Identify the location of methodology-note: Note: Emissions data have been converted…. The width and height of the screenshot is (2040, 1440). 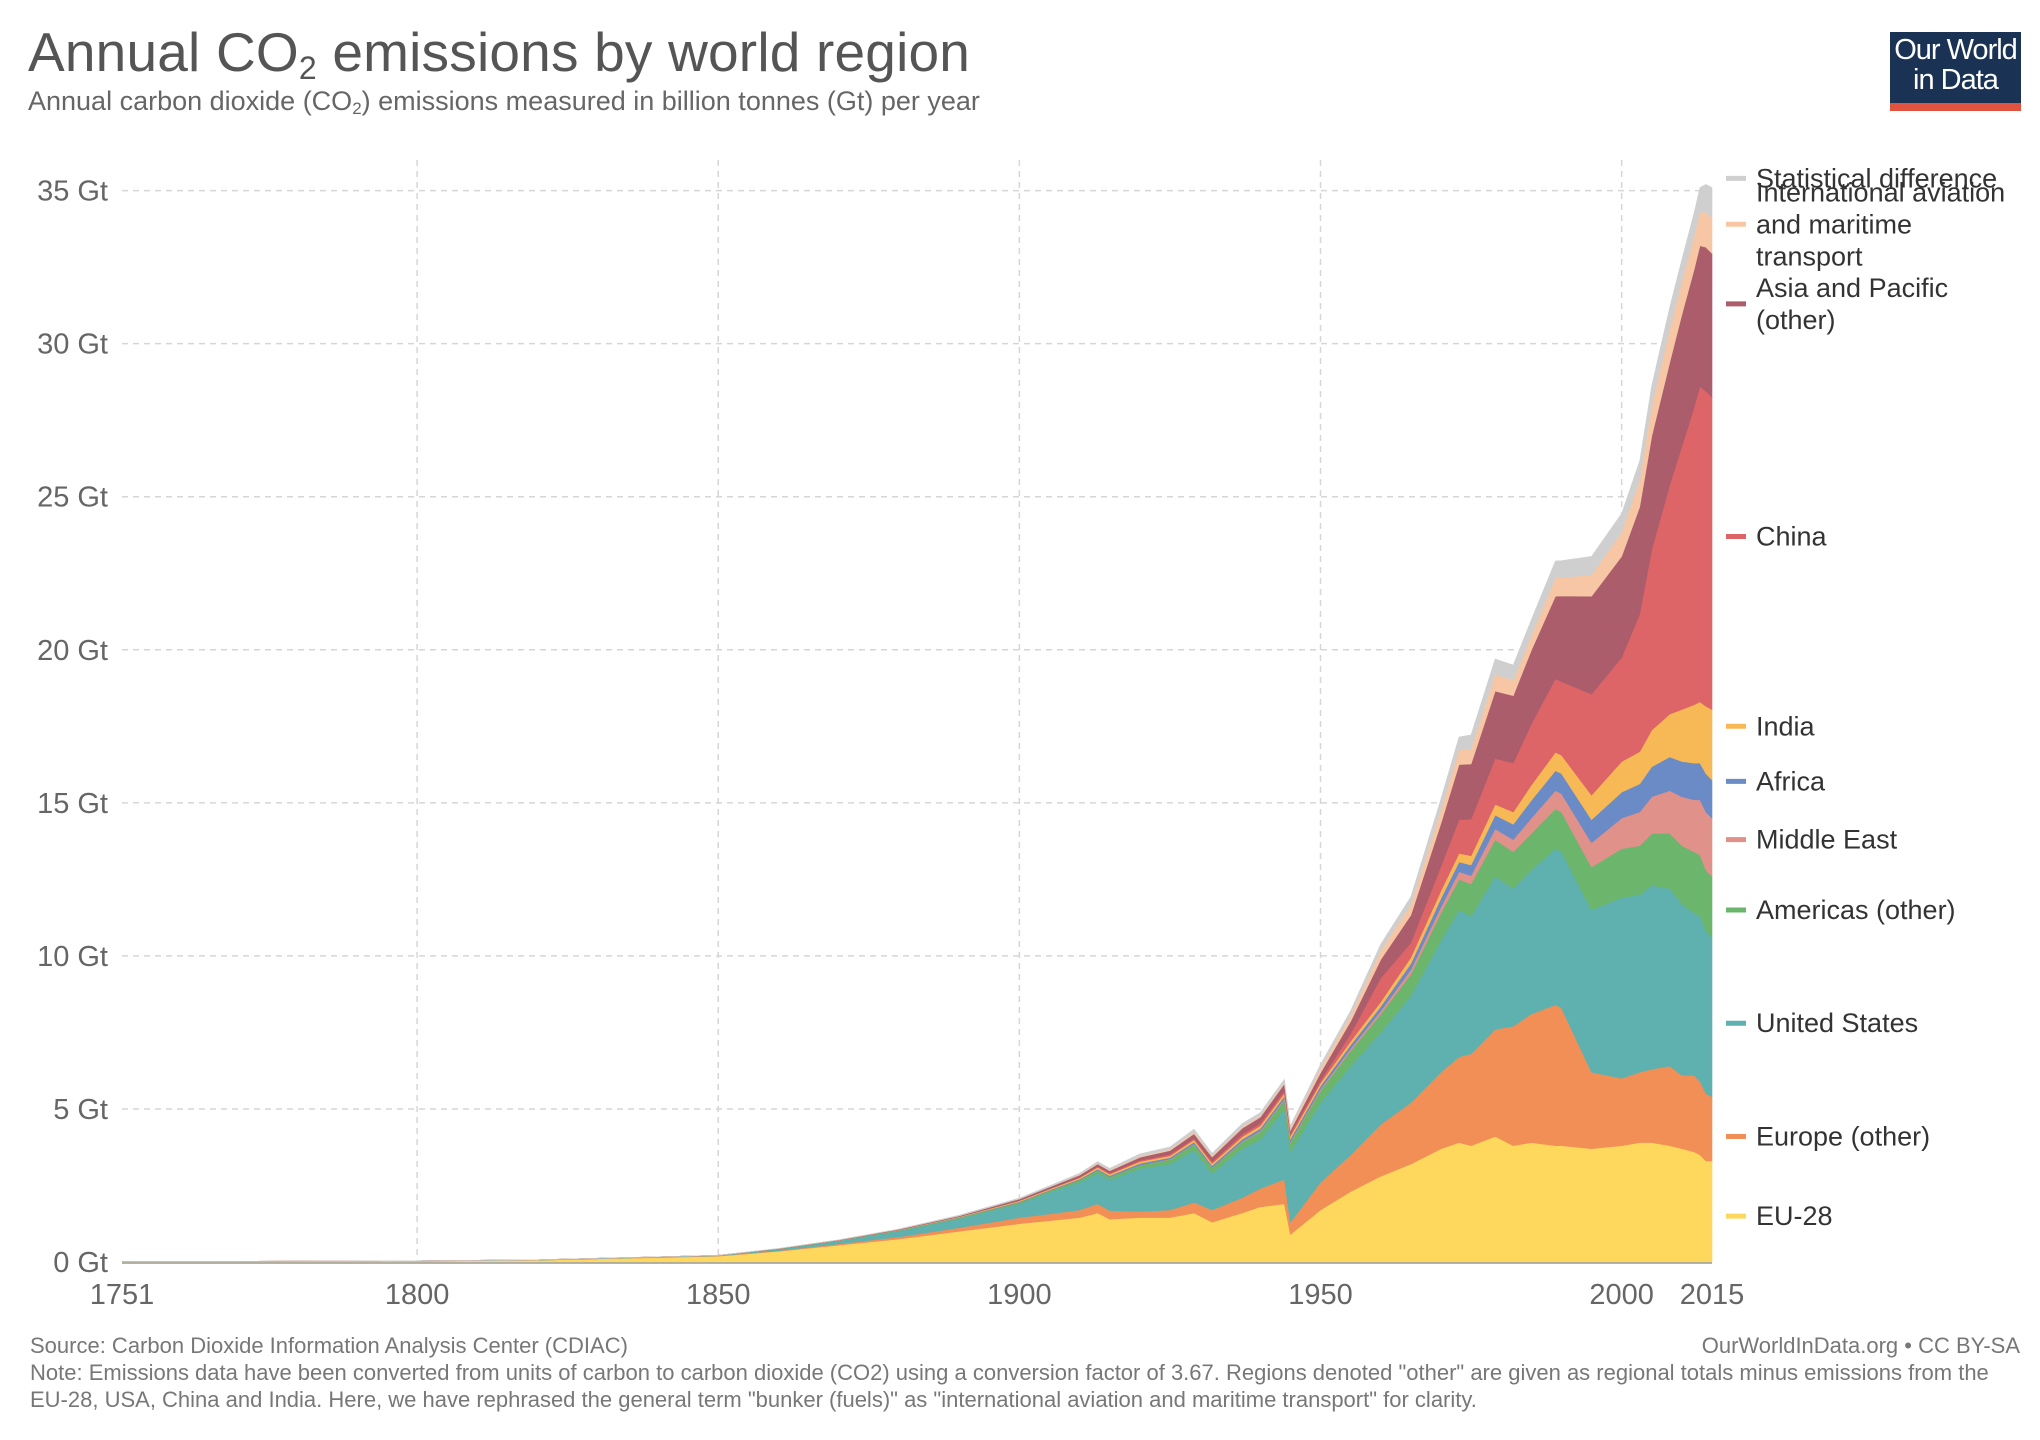
(1009, 1386).